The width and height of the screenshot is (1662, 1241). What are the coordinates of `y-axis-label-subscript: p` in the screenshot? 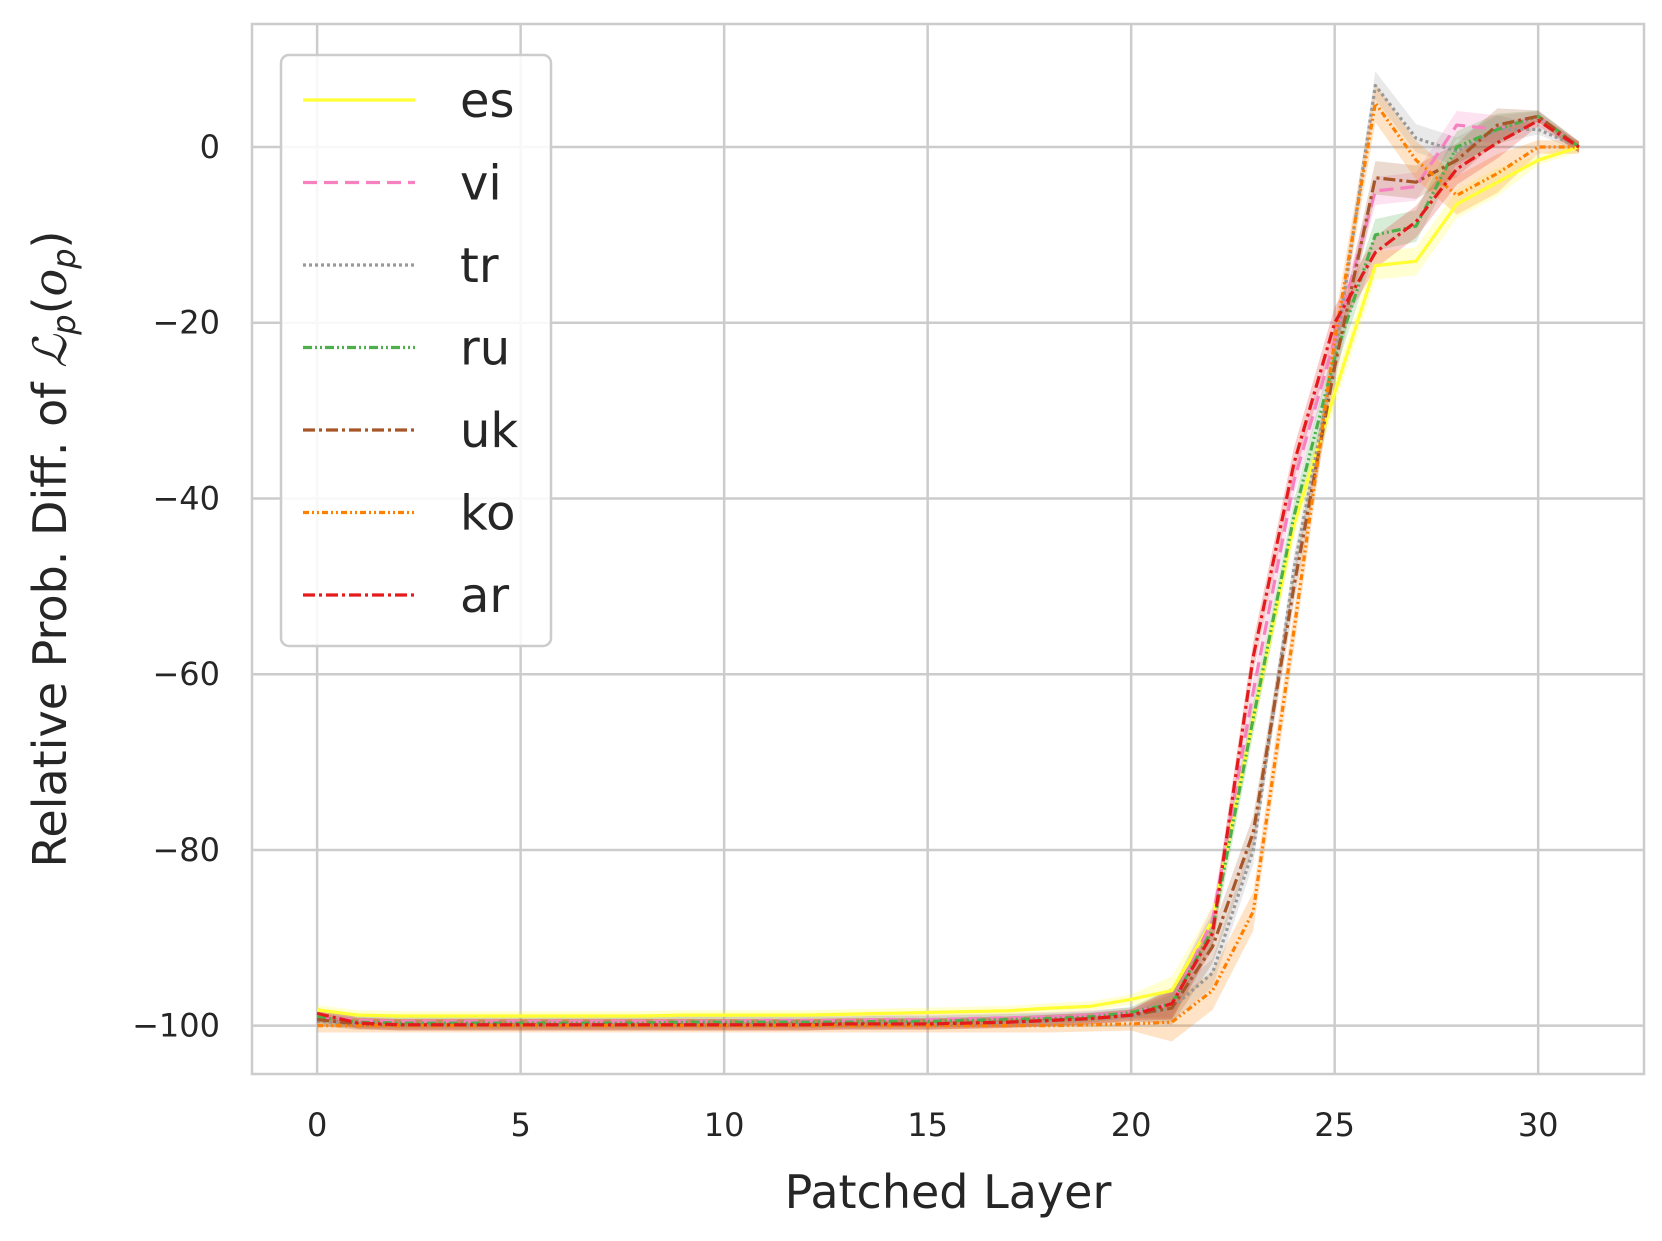 It's located at (64, 324).